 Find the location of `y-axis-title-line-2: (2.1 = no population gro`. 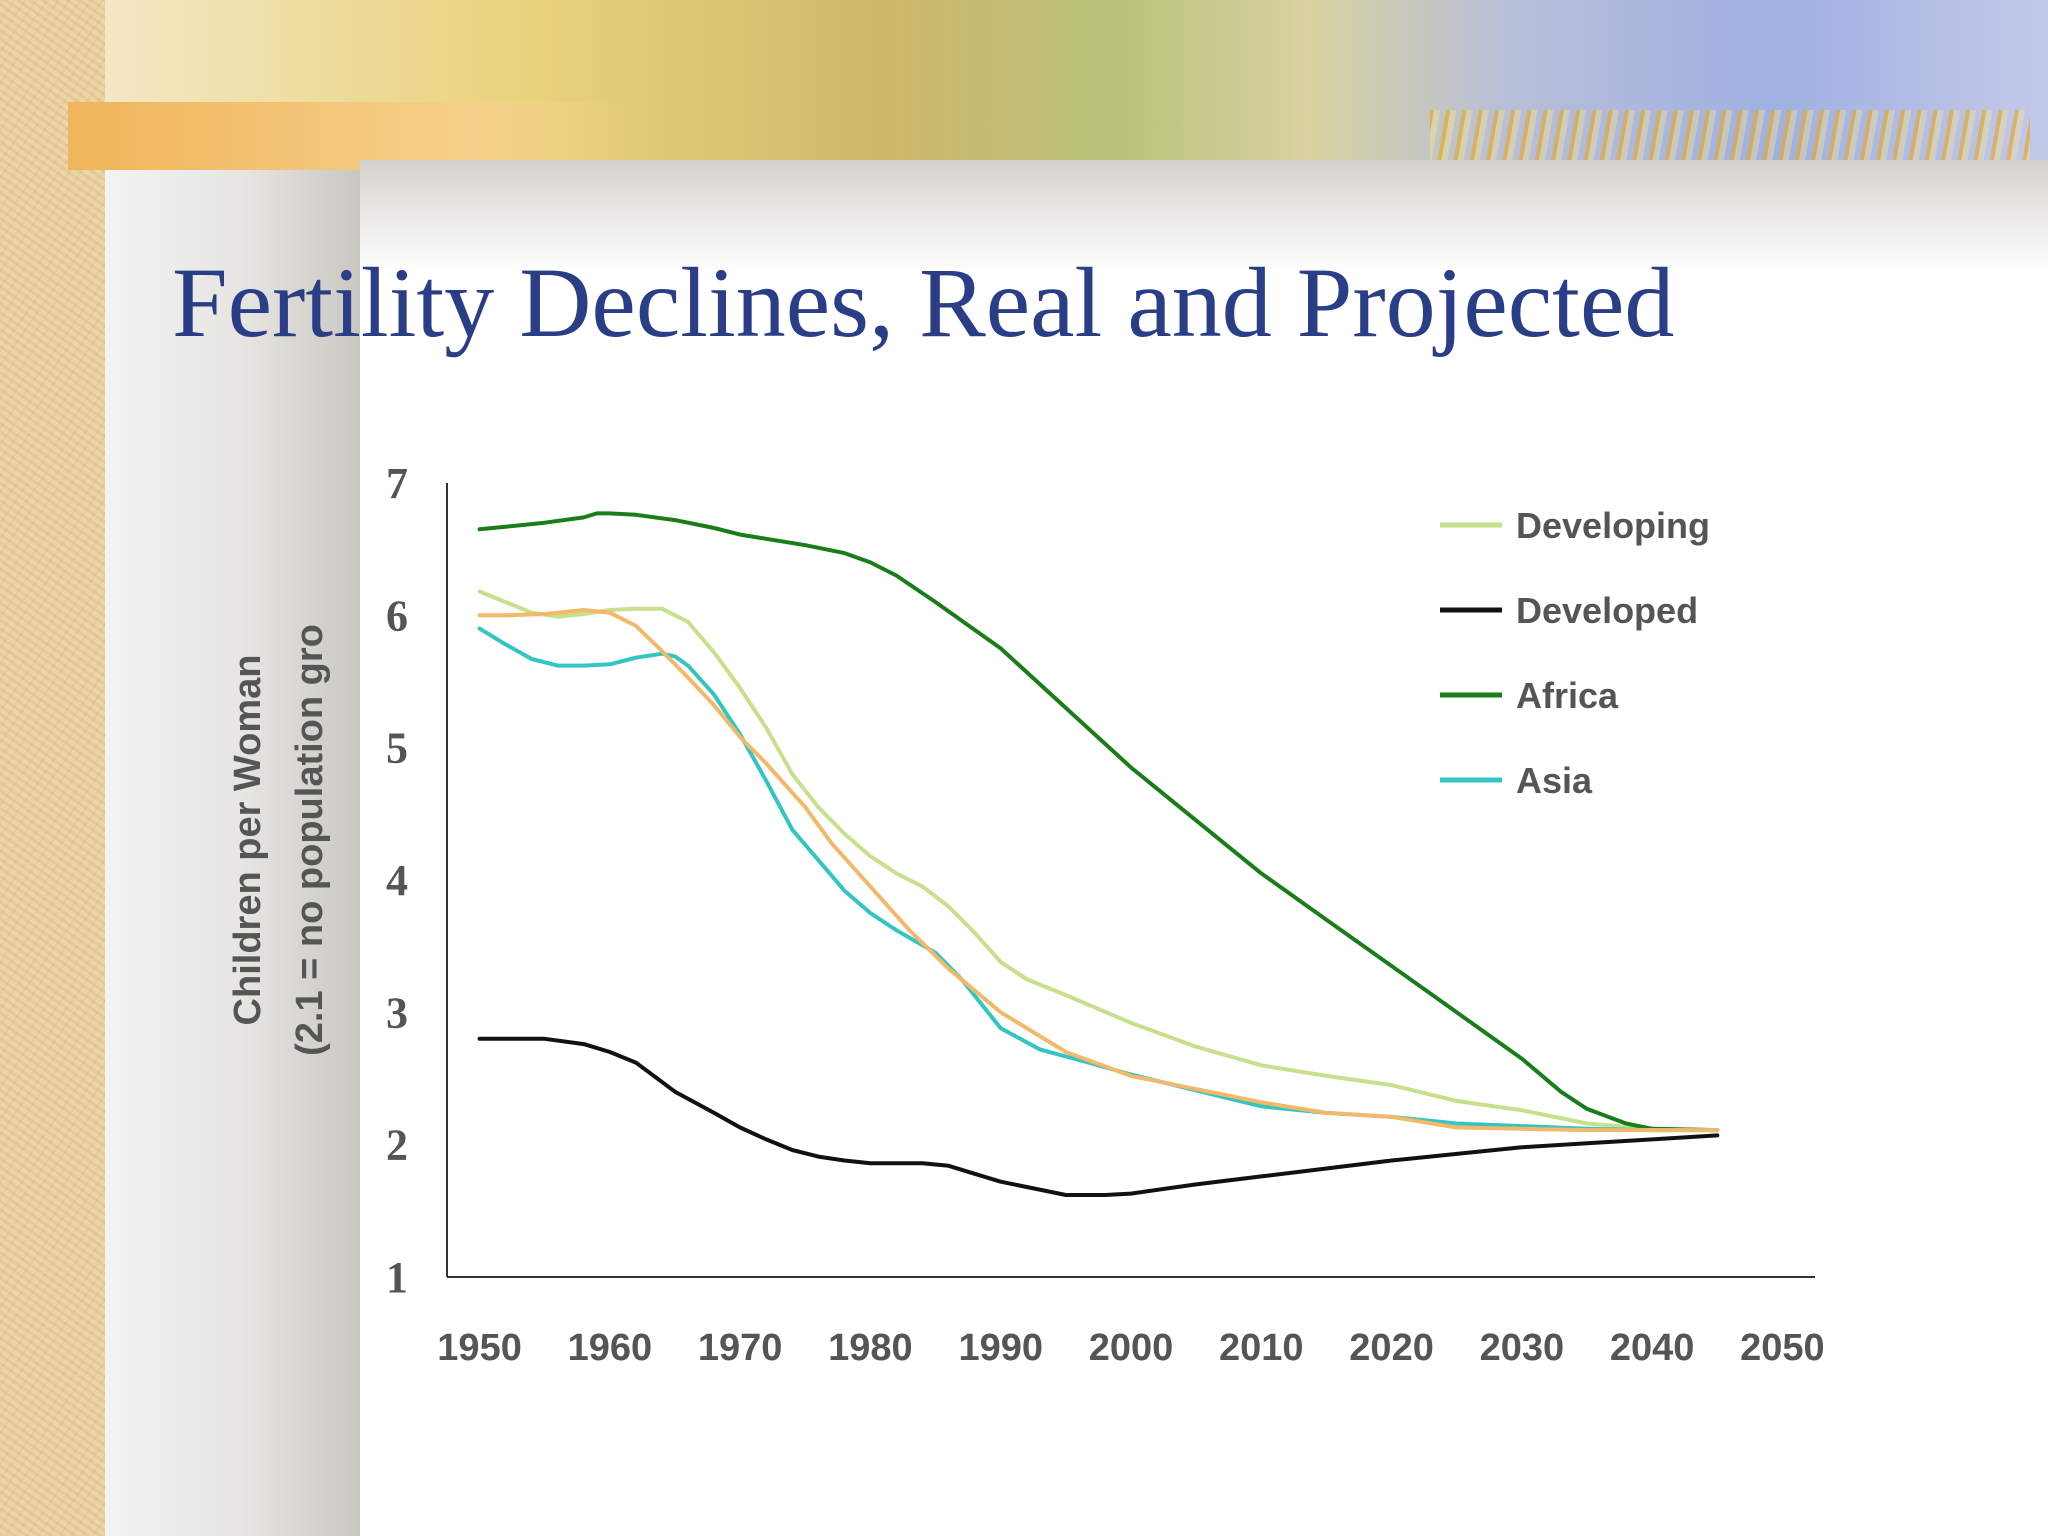

y-axis-title-line-2: (2.1 = no population gro is located at coordinates (310, 840).